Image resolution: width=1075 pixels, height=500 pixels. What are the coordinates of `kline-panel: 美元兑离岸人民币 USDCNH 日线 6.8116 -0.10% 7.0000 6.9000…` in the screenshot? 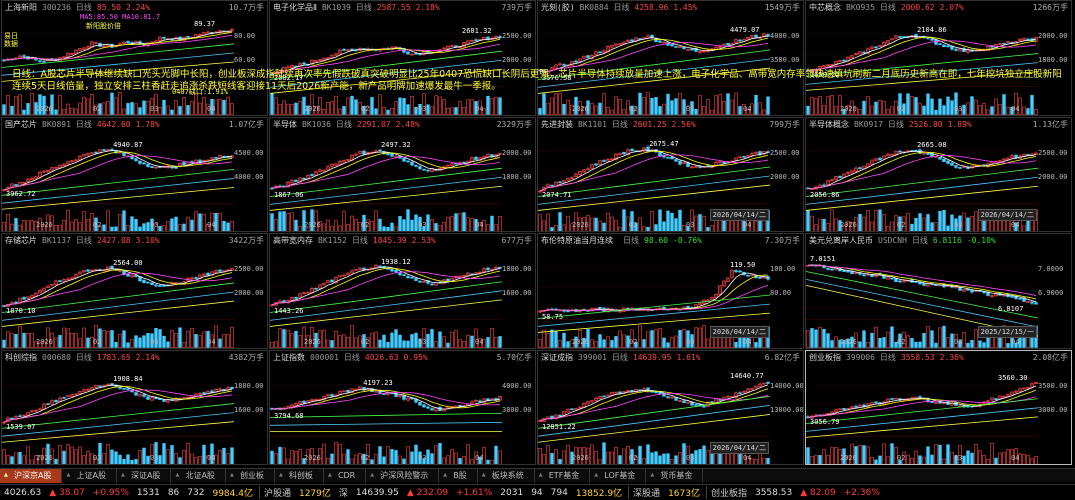 It's located at (938, 291).